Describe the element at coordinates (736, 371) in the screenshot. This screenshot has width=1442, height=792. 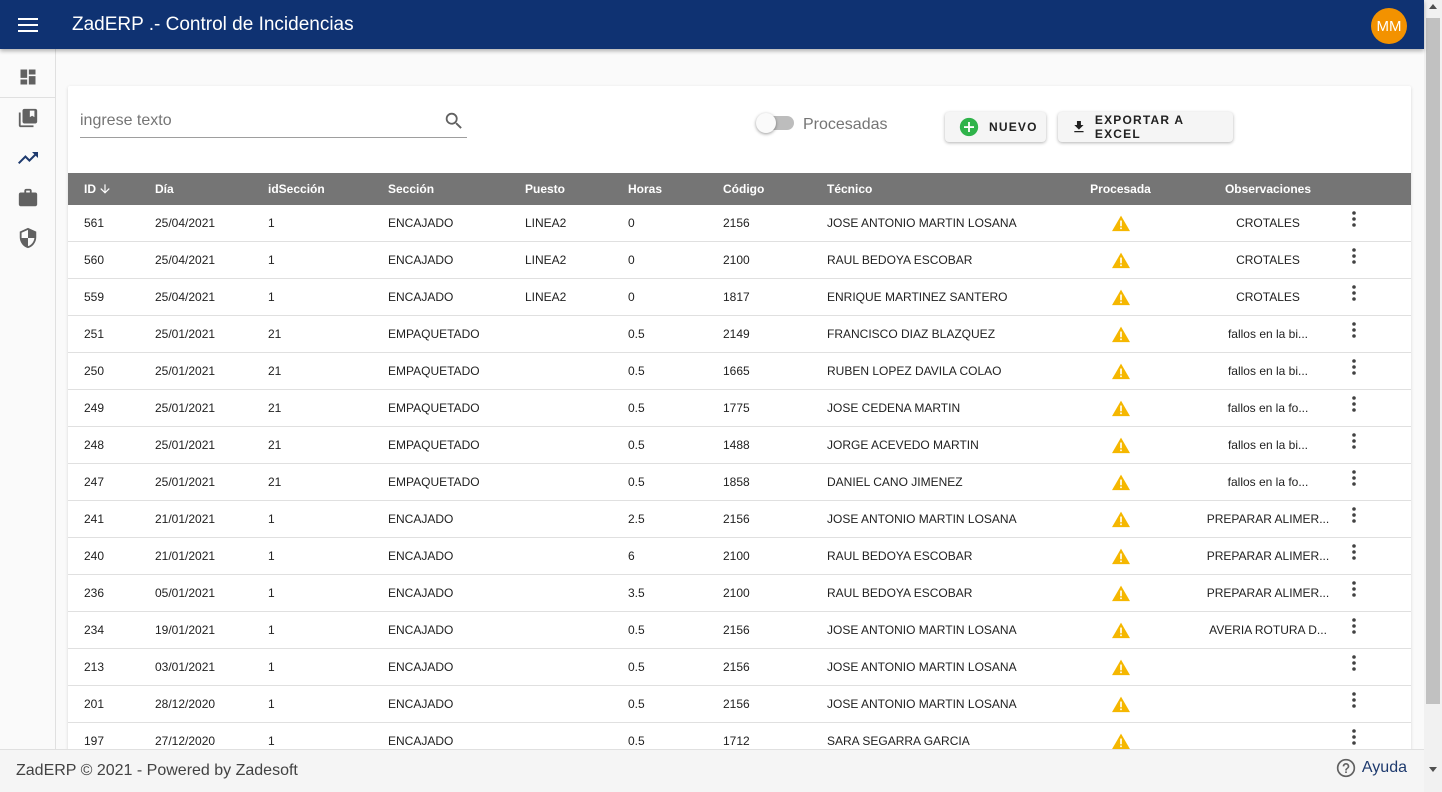
I see `cell-codigo: 1665` at that location.